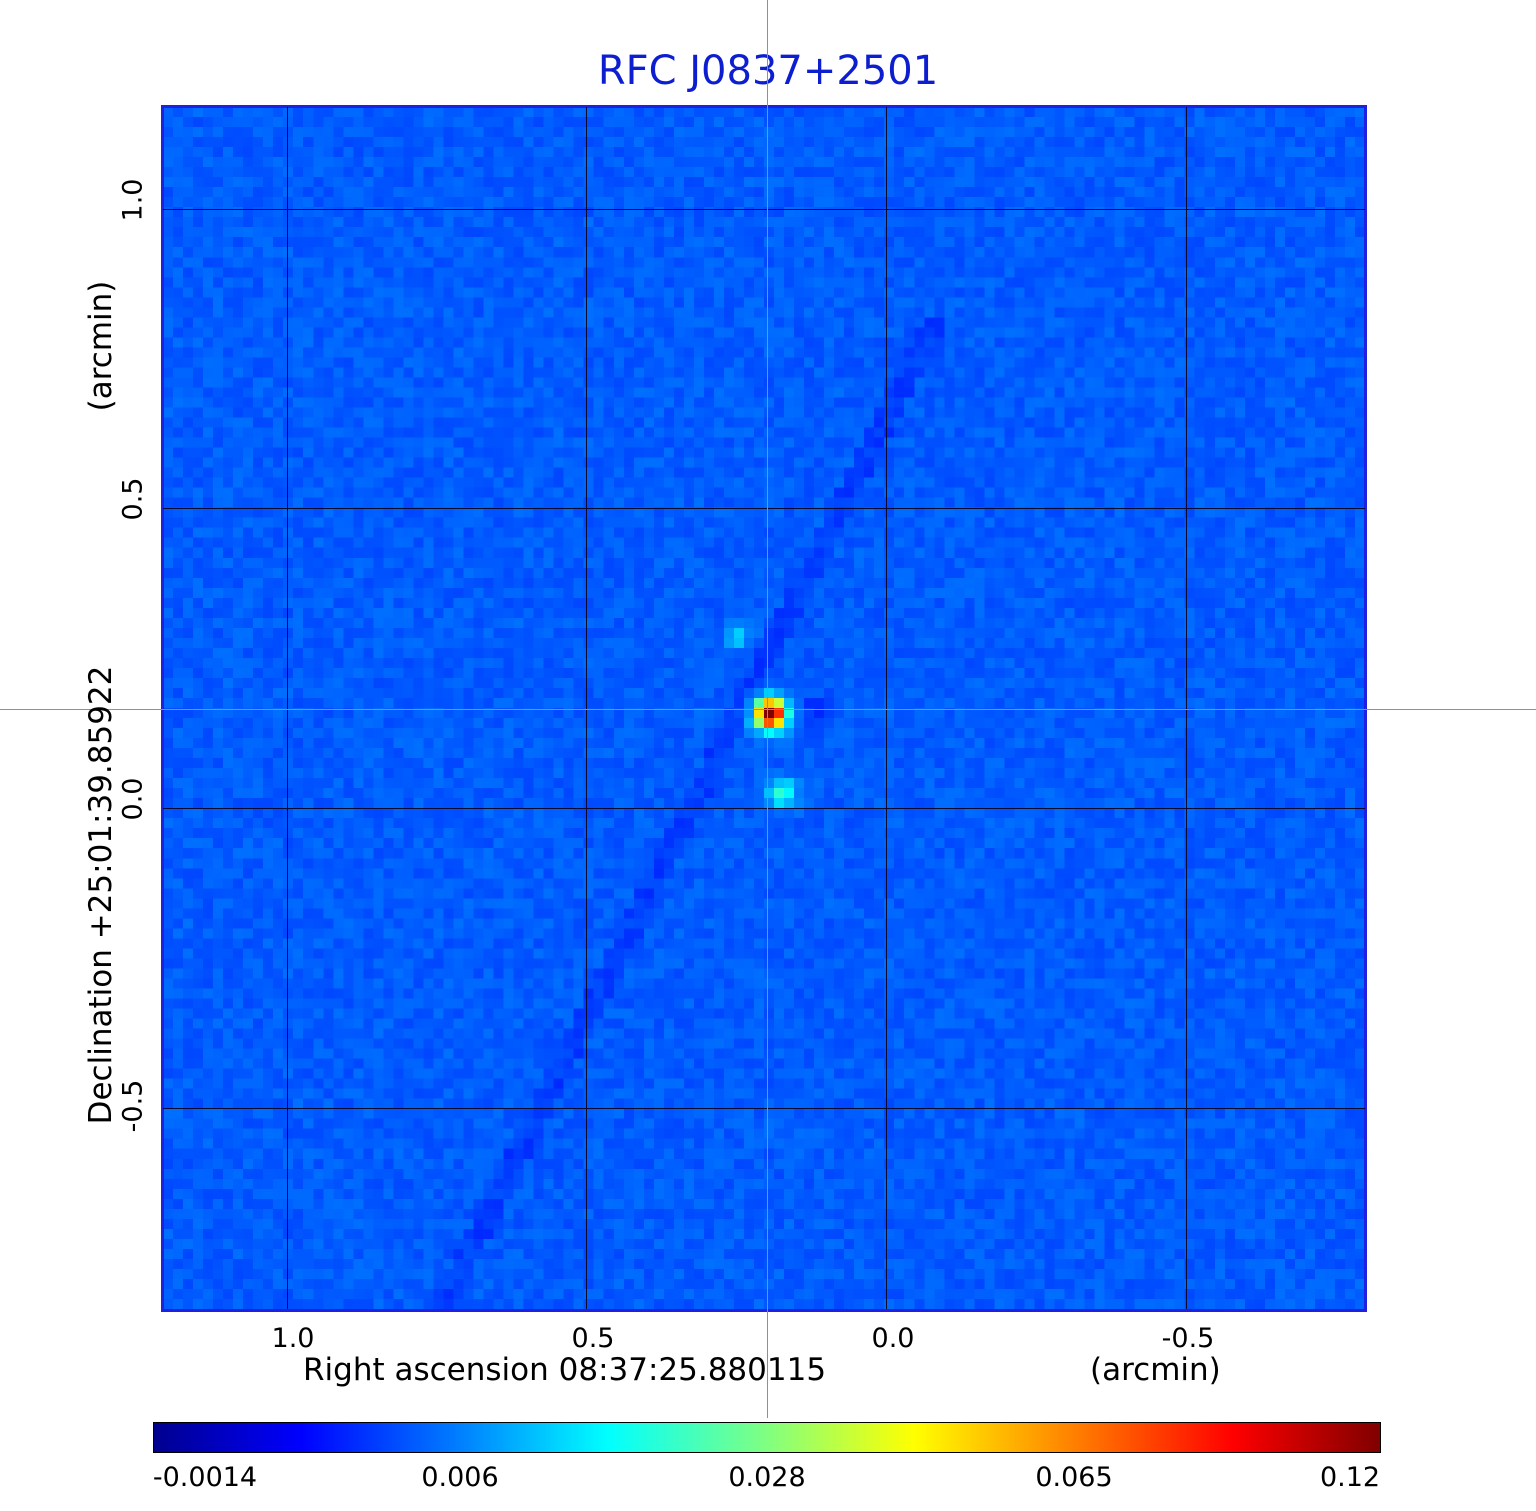  What do you see at coordinates (764, 808) in the screenshot?
I see `grid-line-dec-0.0` at bounding box center [764, 808].